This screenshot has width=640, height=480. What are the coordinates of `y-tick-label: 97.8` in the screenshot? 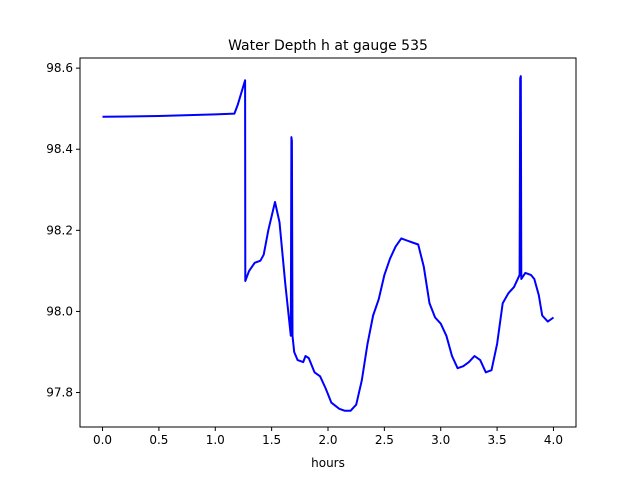 It's located at (59, 393).